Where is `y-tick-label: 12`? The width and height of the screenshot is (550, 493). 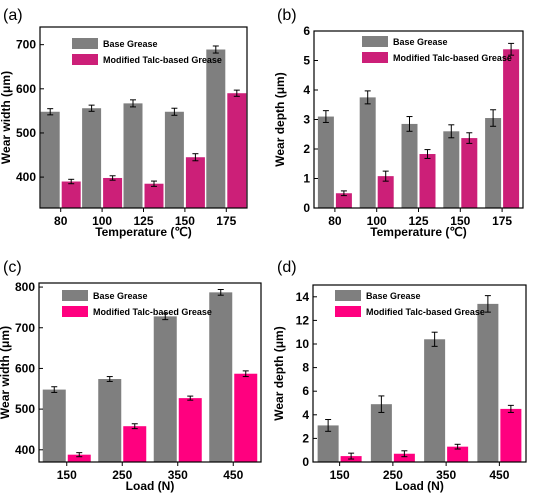 y-tick-label: 12 is located at coordinates (303, 320).